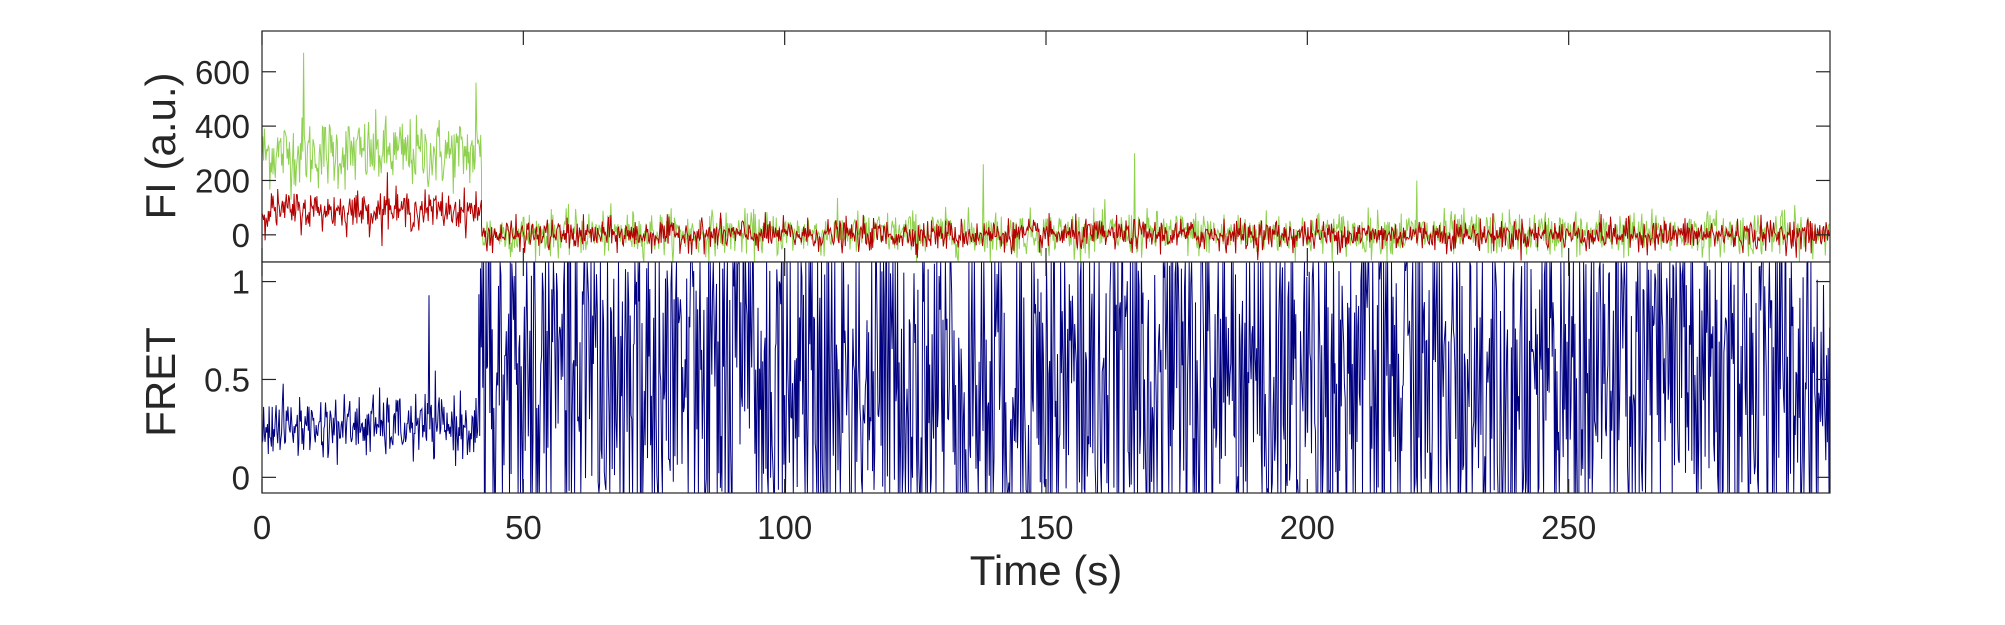  What do you see at coordinates (160, 145) in the screenshot?
I see `fluorescence-y-axis-label: FI (a.u.)` at bounding box center [160, 145].